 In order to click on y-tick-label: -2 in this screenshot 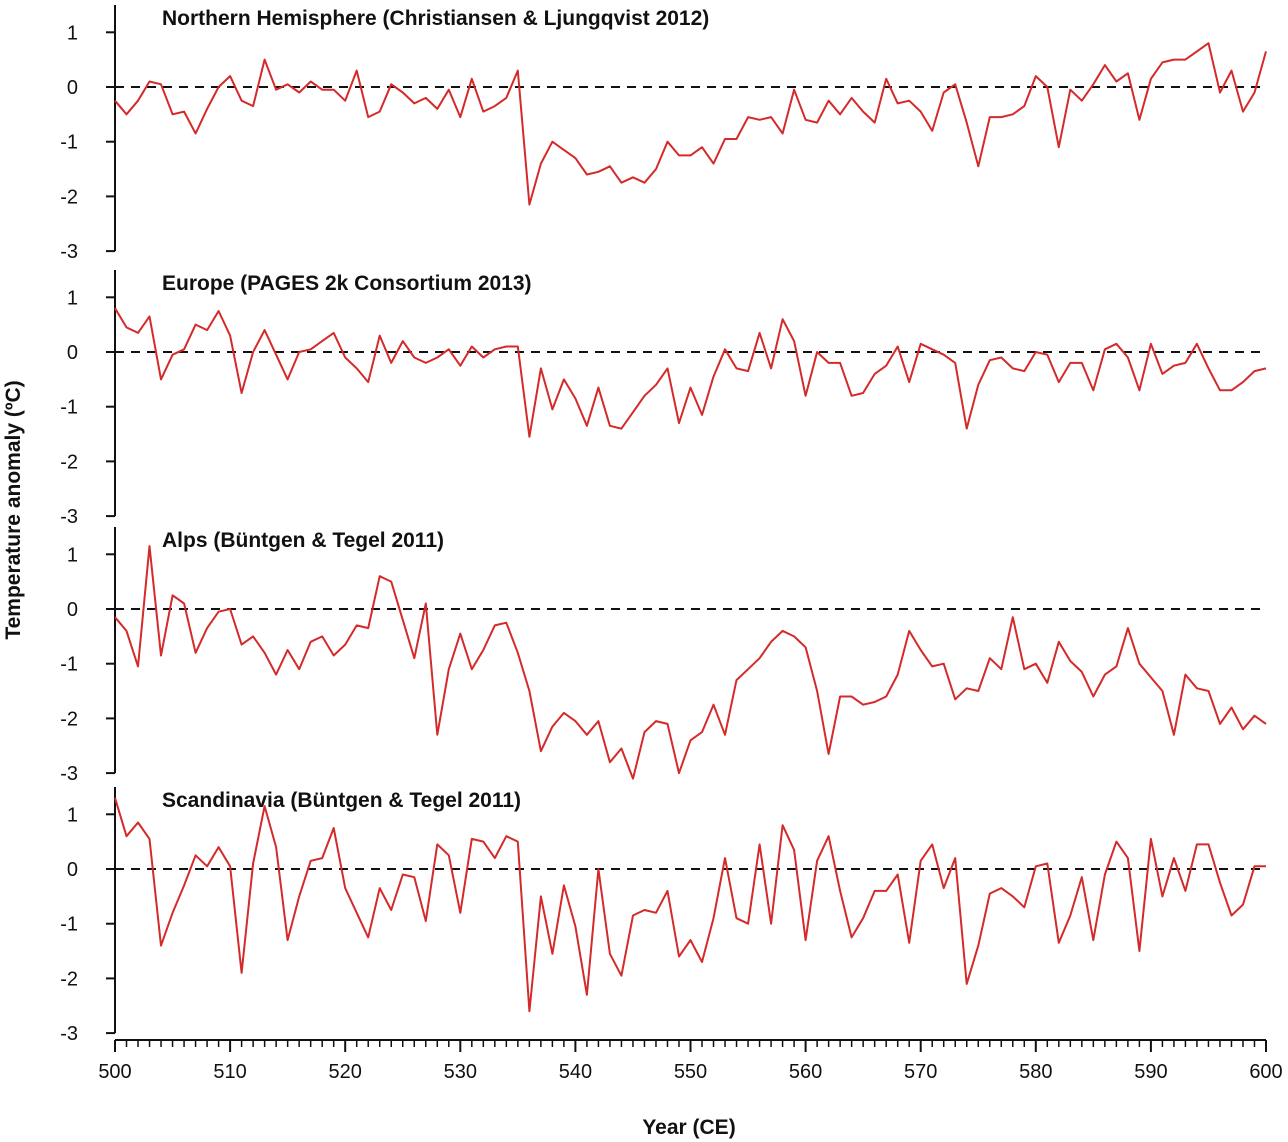, I will do `click(69, 719)`.